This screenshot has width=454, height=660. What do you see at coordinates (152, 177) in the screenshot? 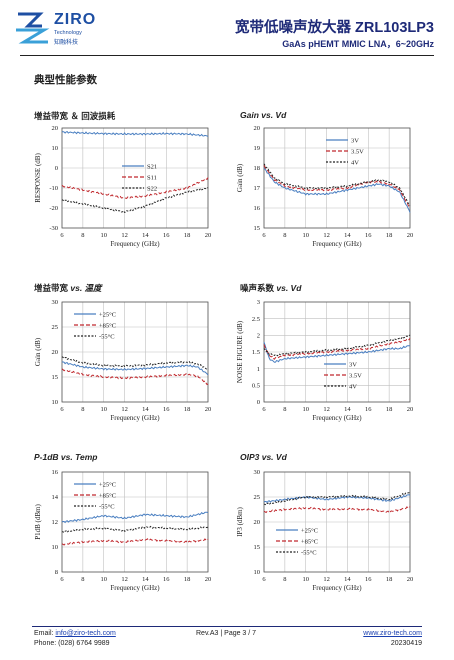
I see `legend-label-2: S11` at bounding box center [152, 177].